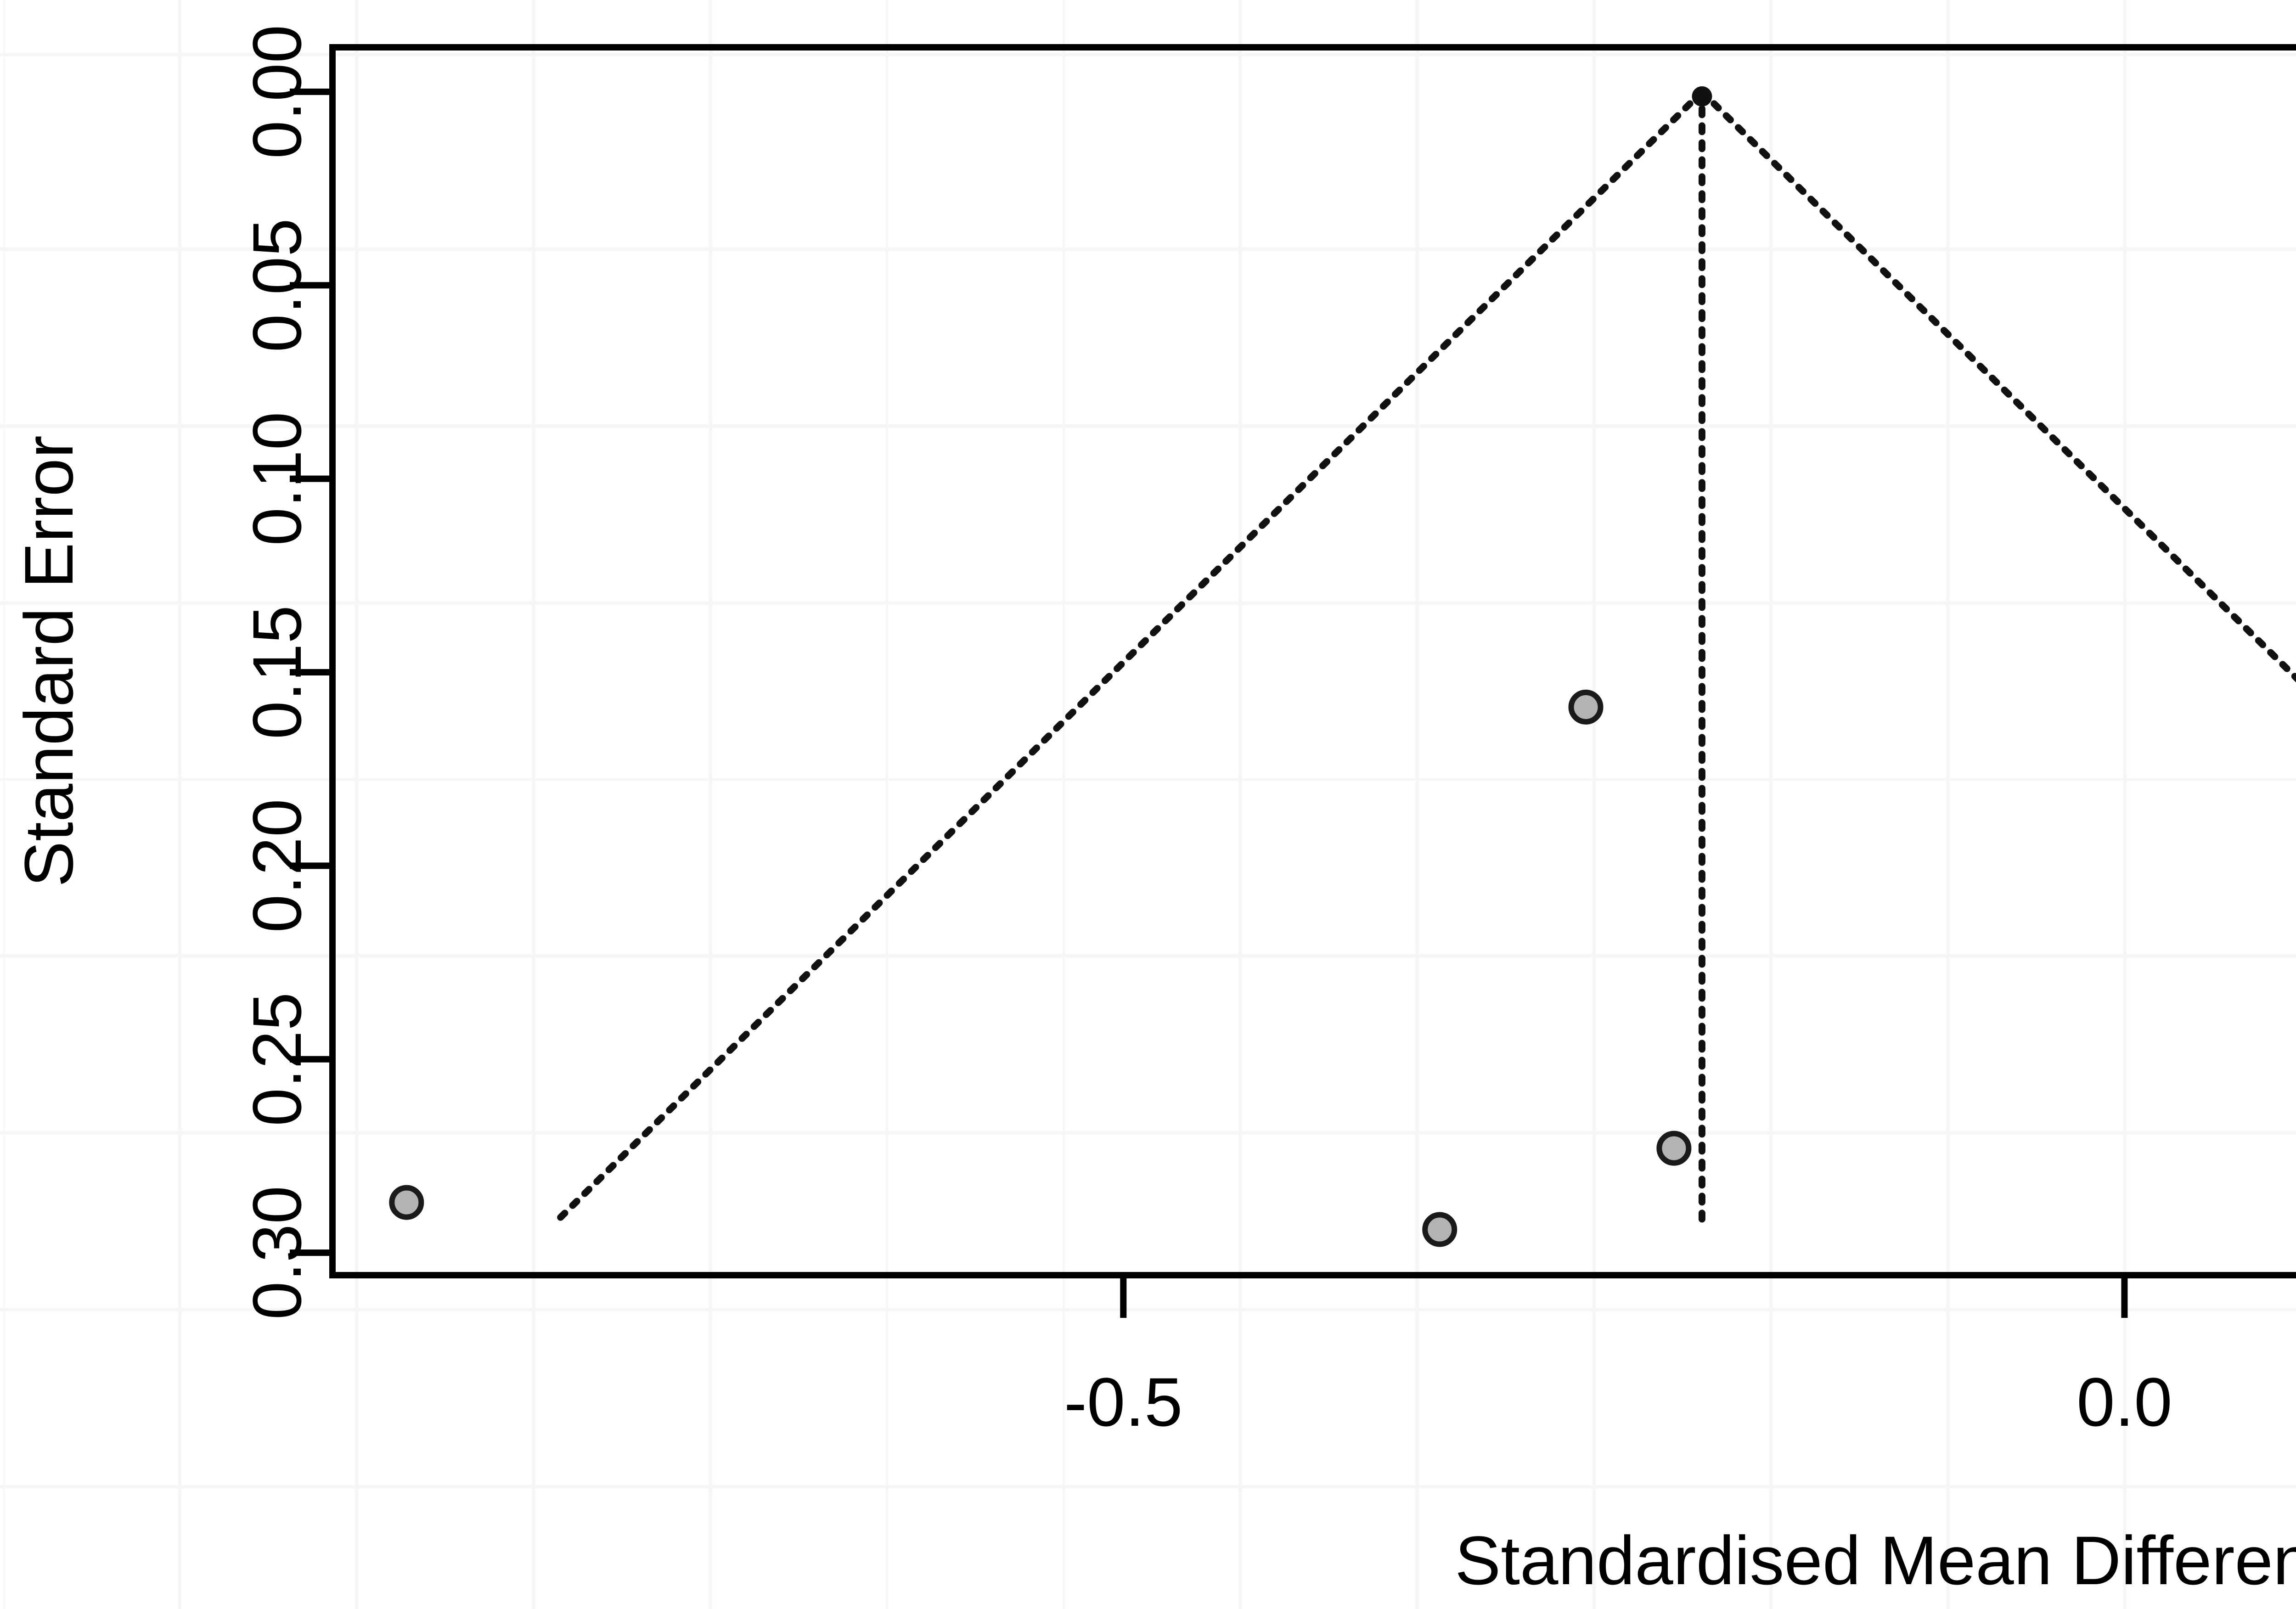  What do you see at coordinates (1618, 1357) in the screenshot?
I see `x-axis: -0.50.00.5` at bounding box center [1618, 1357].